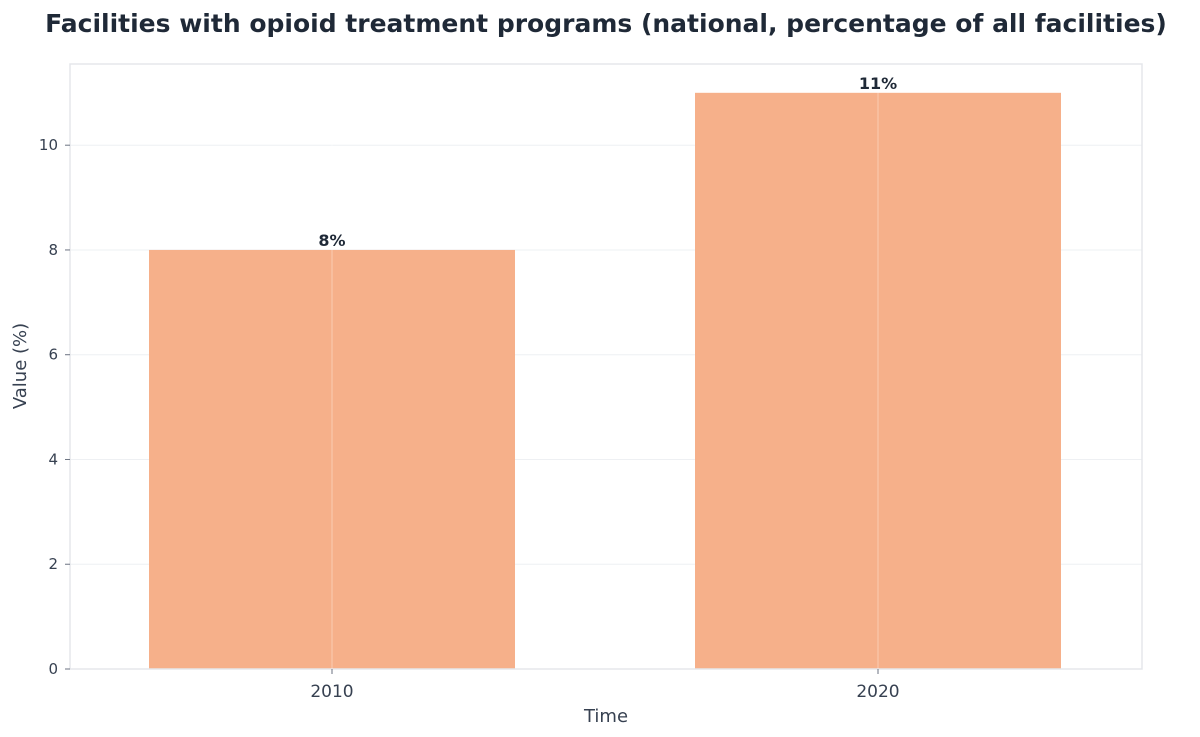  What do you see at coordinates (53, 564) in the screenshot?
I see `y-tick-label: 2` at bounding box center [53, 564].